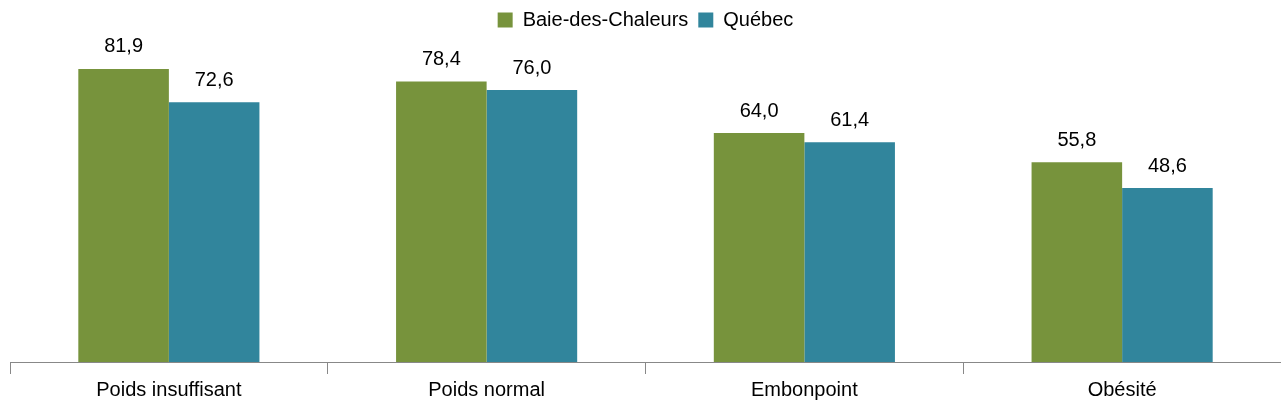 This screenshot has height=410, width=1281. What do you see at coordinates (759, 109) in the screenshot?
I see `data-label: 64,0` at bounding box center [759, 109].